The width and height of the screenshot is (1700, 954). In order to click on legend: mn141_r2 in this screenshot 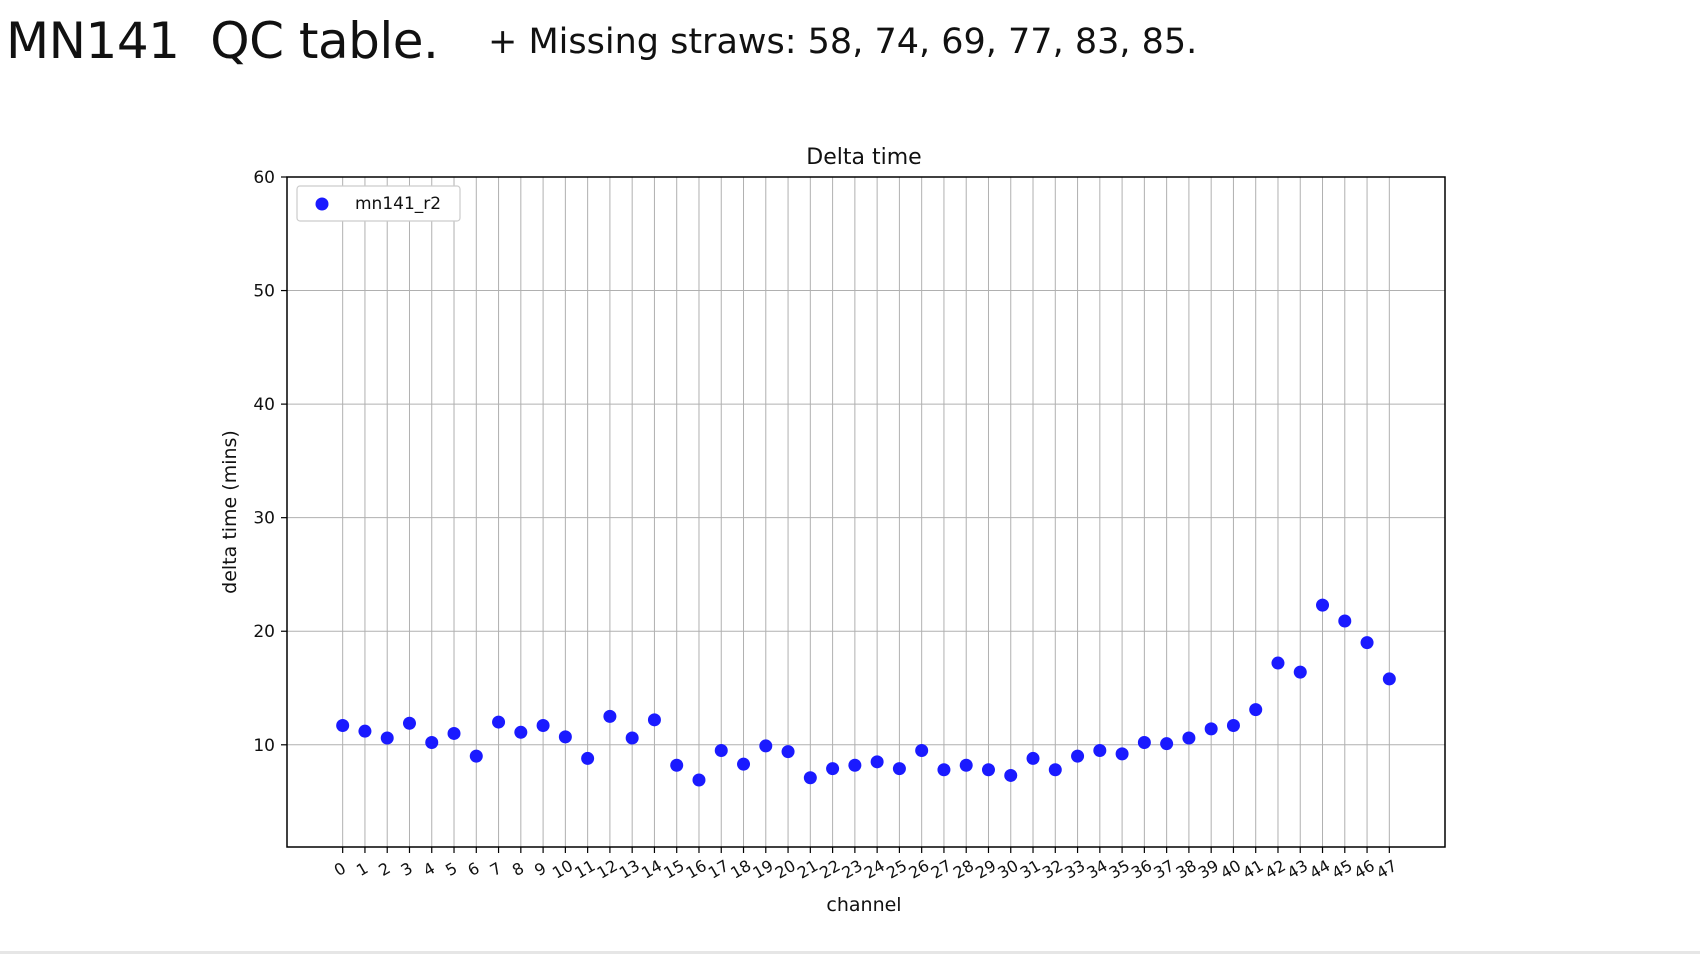, I will do `click(378, 203)`.